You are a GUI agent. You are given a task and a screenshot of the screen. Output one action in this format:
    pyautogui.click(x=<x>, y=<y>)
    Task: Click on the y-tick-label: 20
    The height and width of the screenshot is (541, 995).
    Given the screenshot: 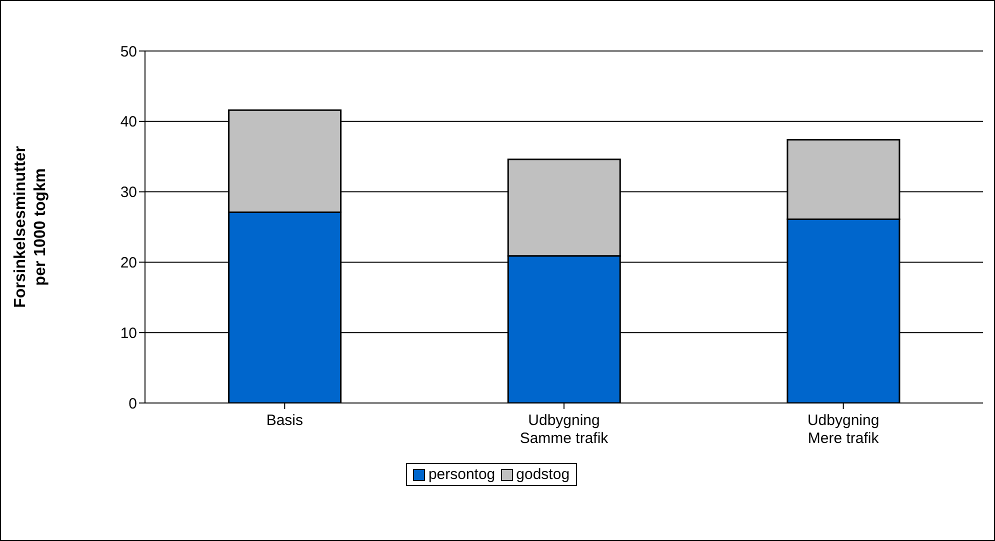 What is the action you would take?
    pyautogui.click(x=128, y=263)
    